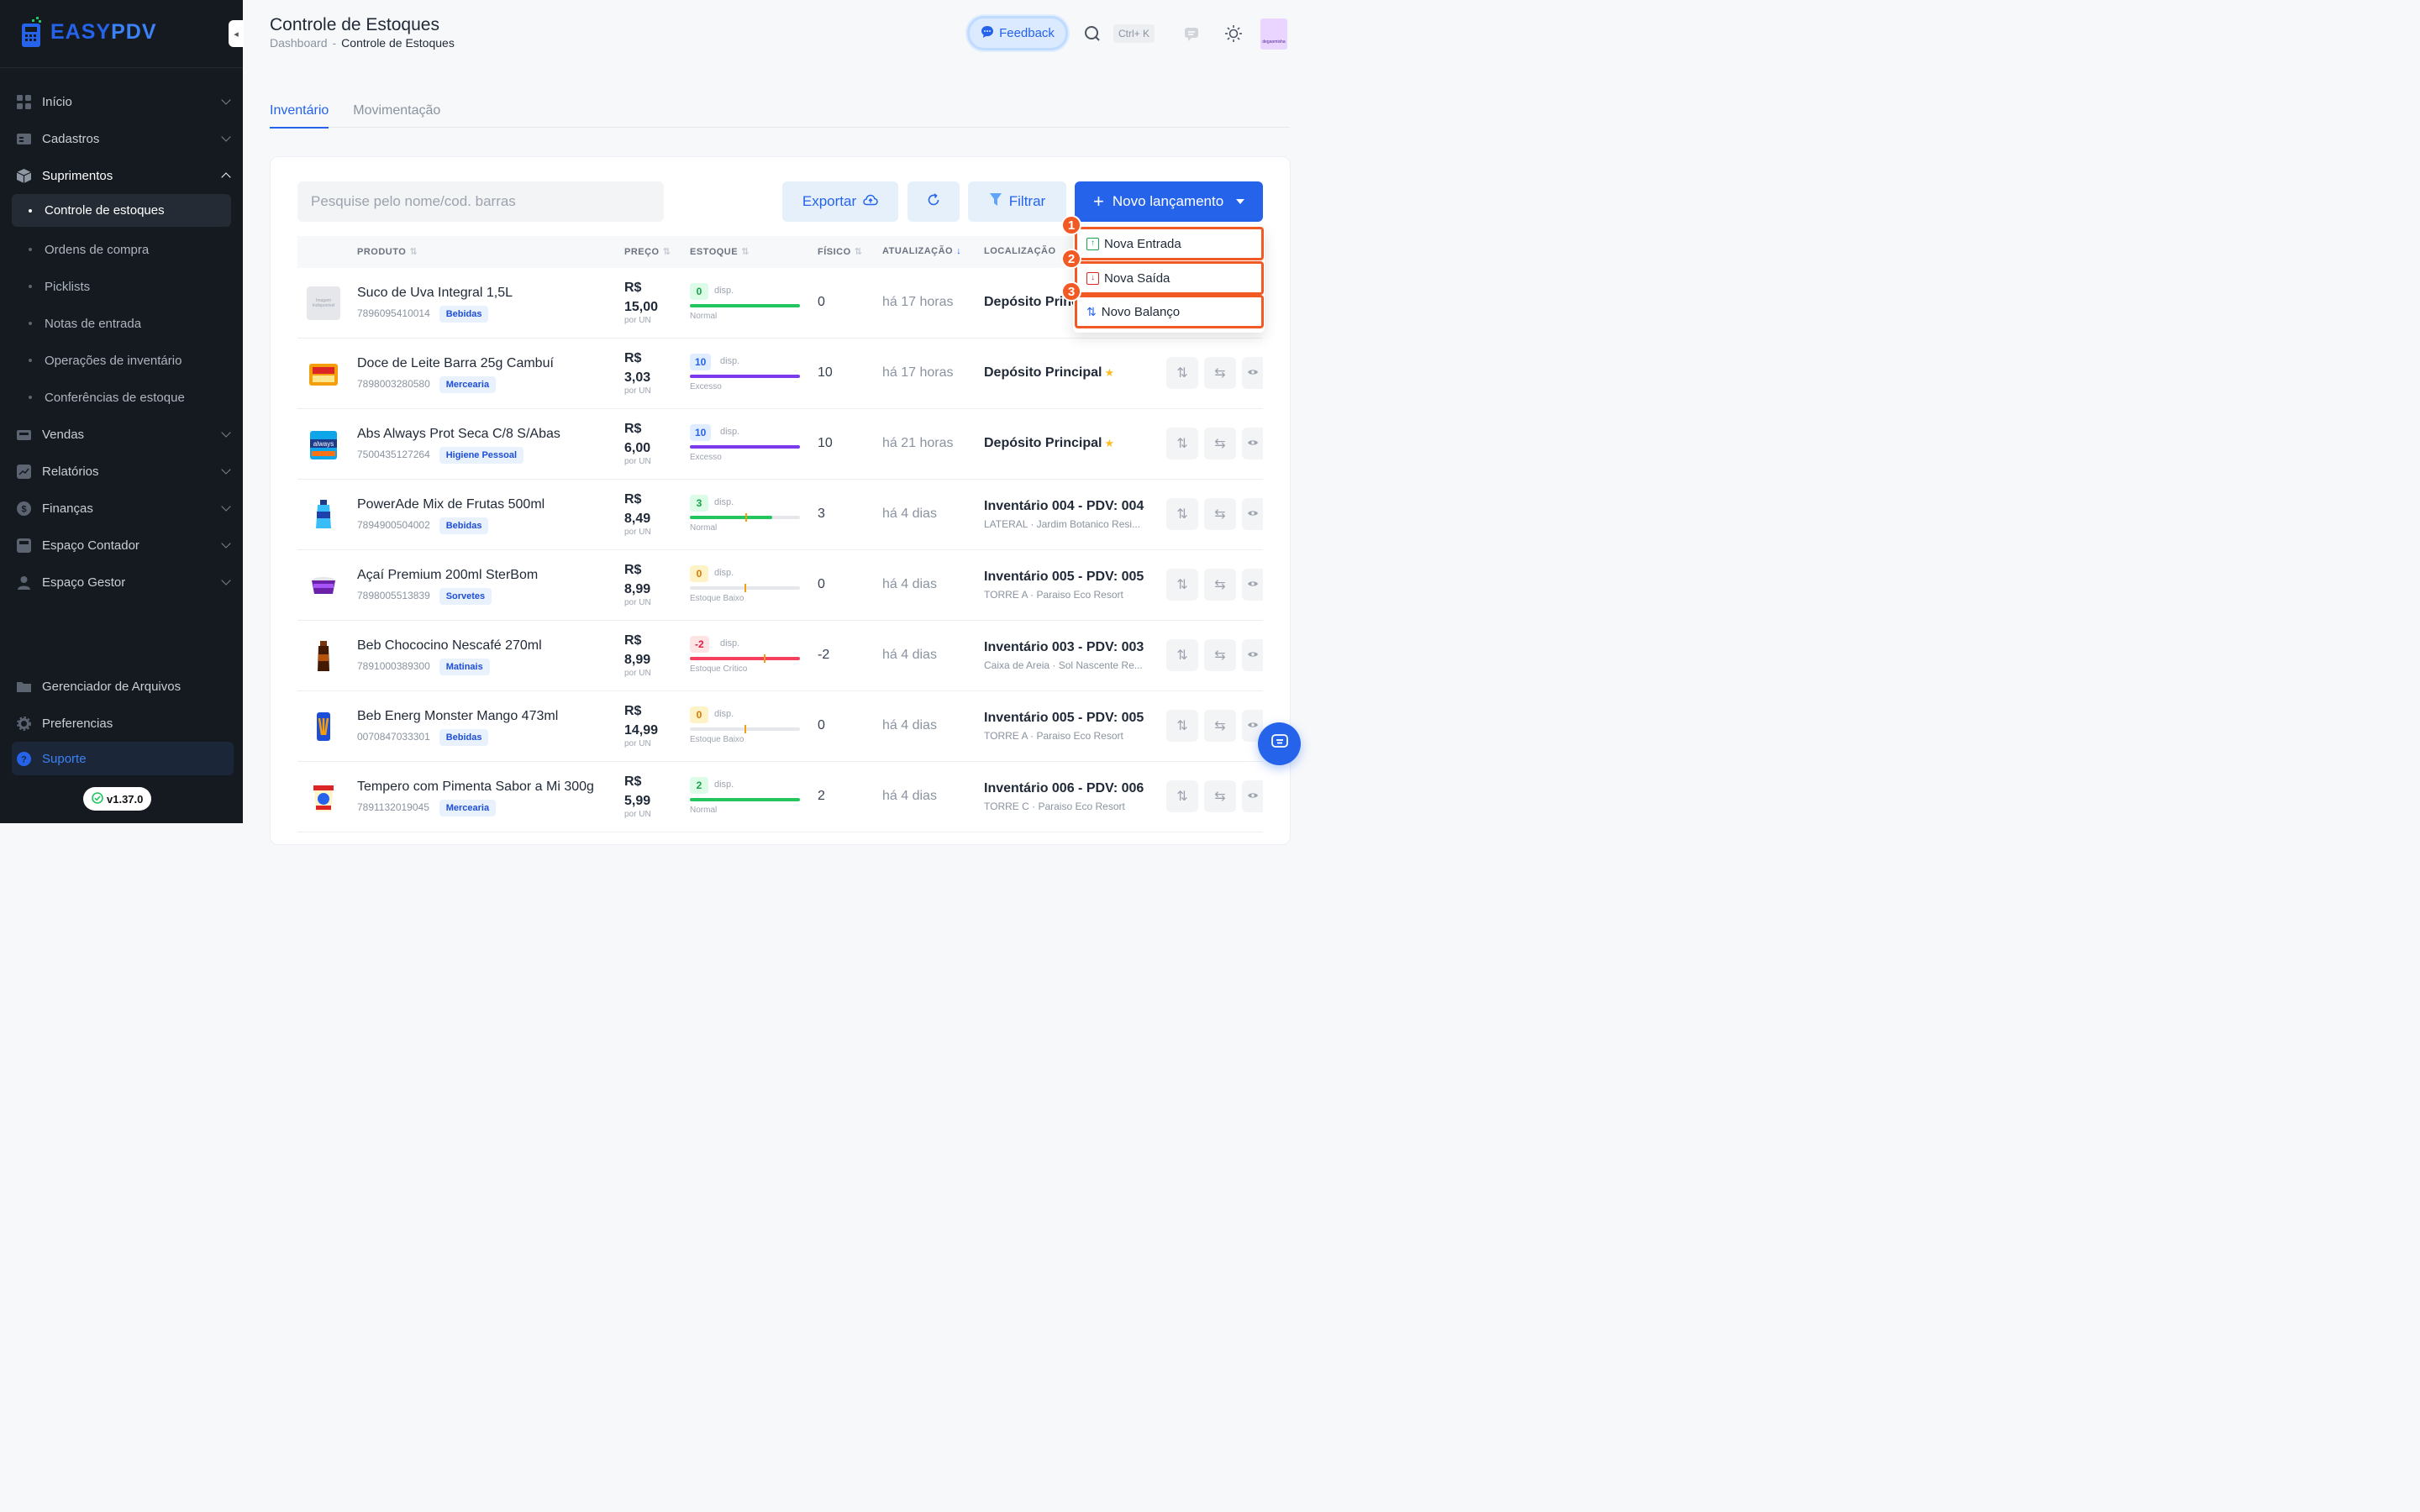 This screenshot has height=1512, width=2420. What do you see at coordinates (647, 252) in the screenshot?
I see `column-preco: PREÇO ⇅` at bounding box center [647, 252].